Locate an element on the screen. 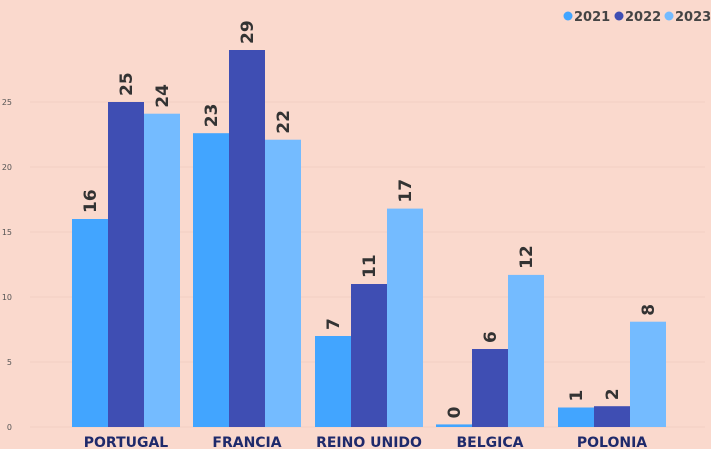 Image resolution: width=711 pixels, height=449 pixels. bar-2022-belgica is located at coordinates (490, 388).